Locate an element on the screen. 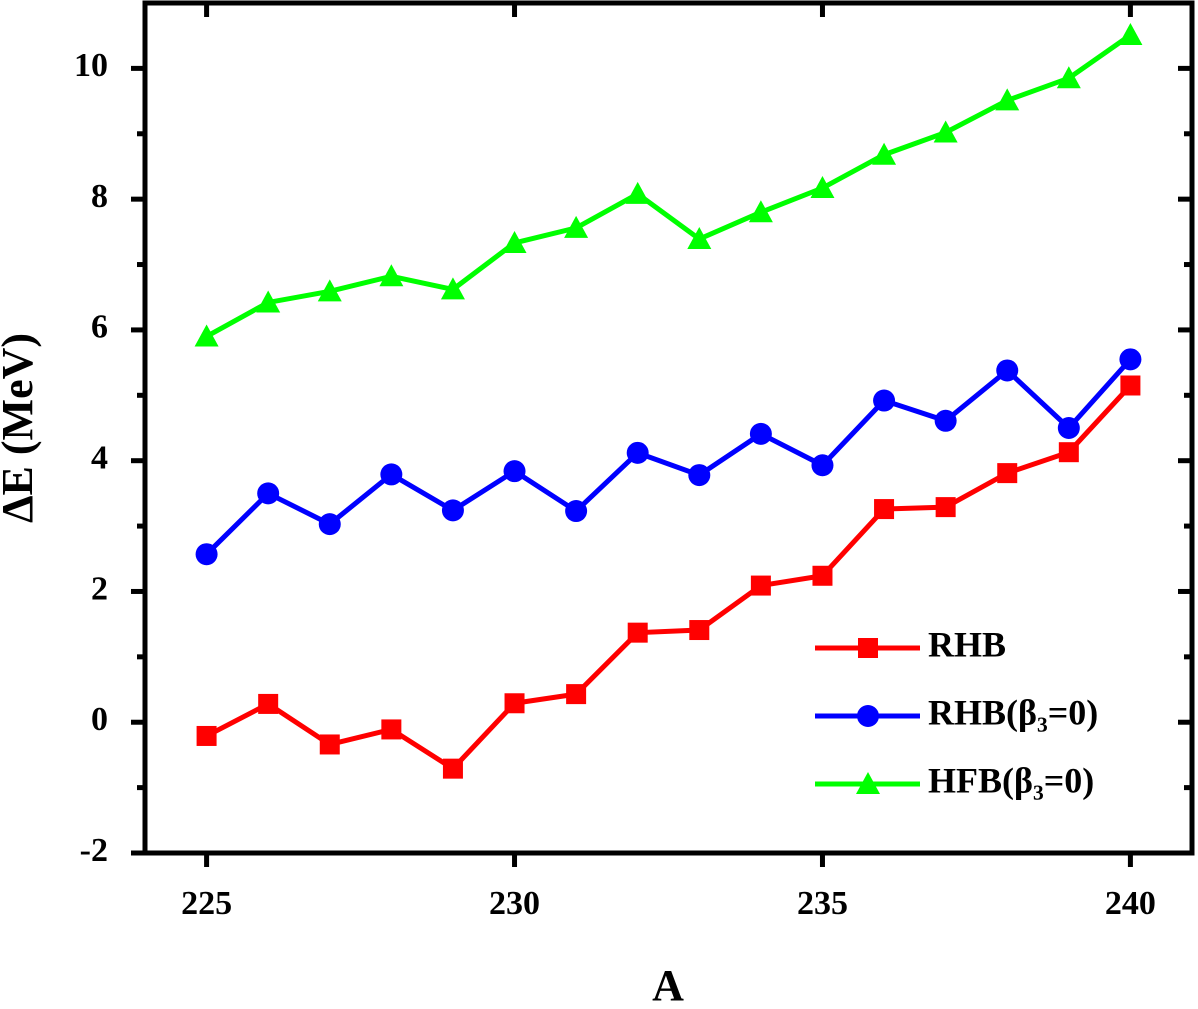 The width and height of the screenshot is (1198, 1009). legend-label: RHB(β₃=0) is located at coordinates (1013, 712).